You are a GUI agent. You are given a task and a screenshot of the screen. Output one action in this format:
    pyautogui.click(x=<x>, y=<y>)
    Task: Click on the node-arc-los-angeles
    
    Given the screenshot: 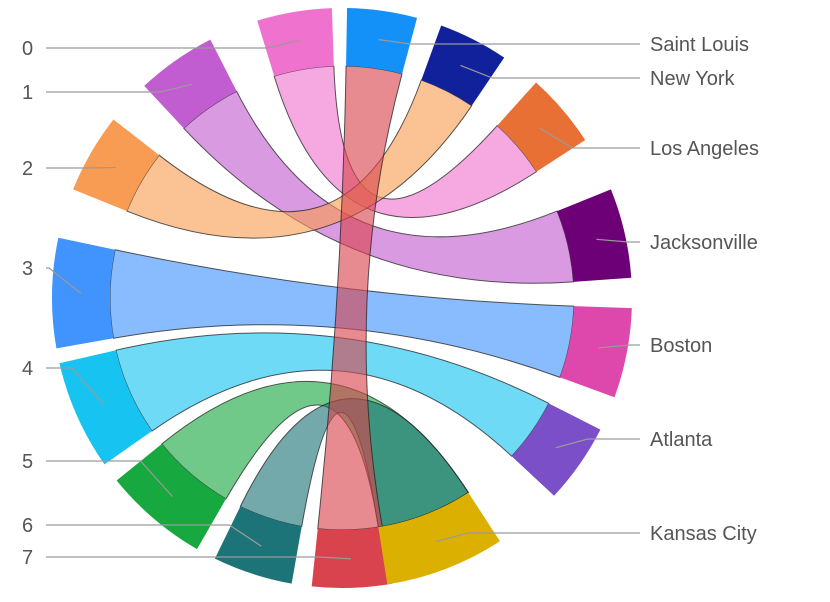 What is the action you would take?
    pyautogui.click(x=541, y=127)
    